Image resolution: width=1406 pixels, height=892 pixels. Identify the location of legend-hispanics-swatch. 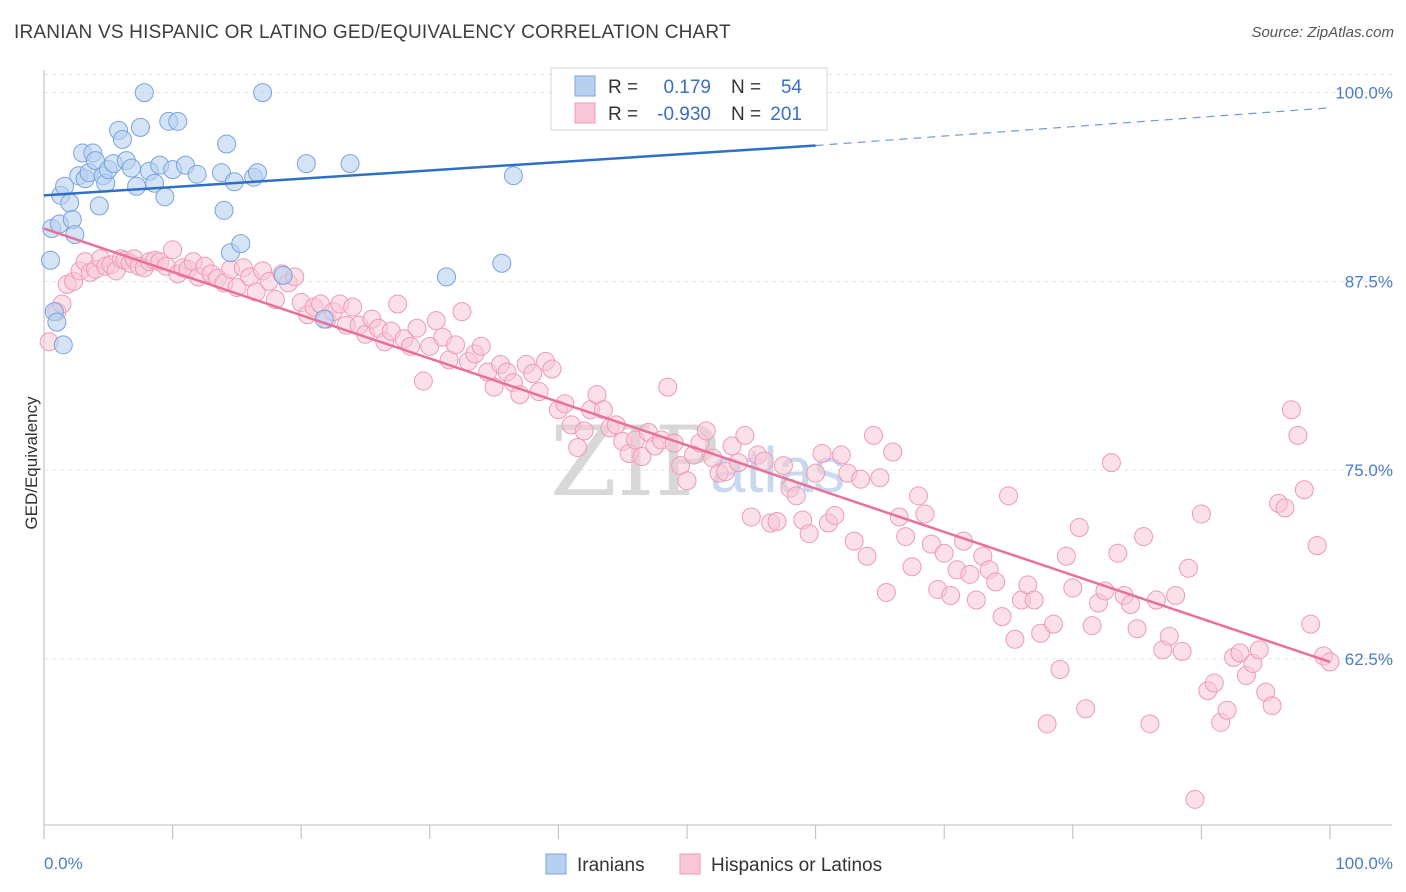
(585, 113).